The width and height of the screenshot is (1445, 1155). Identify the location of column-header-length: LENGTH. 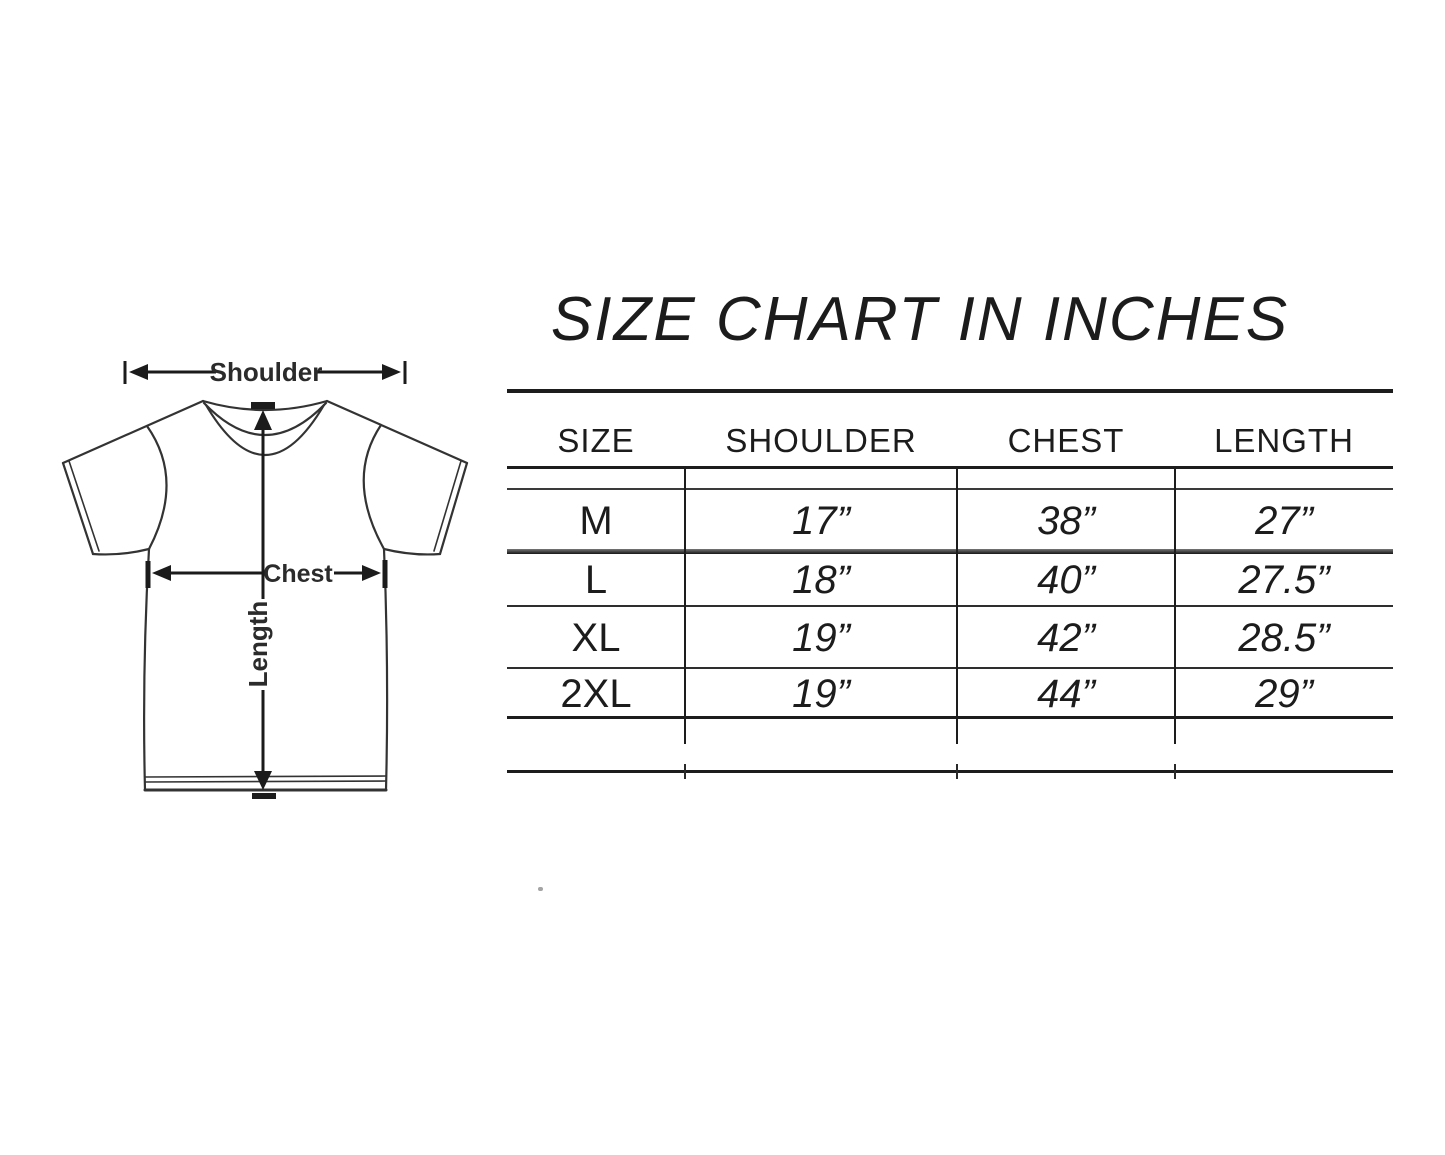
(1284, 440).